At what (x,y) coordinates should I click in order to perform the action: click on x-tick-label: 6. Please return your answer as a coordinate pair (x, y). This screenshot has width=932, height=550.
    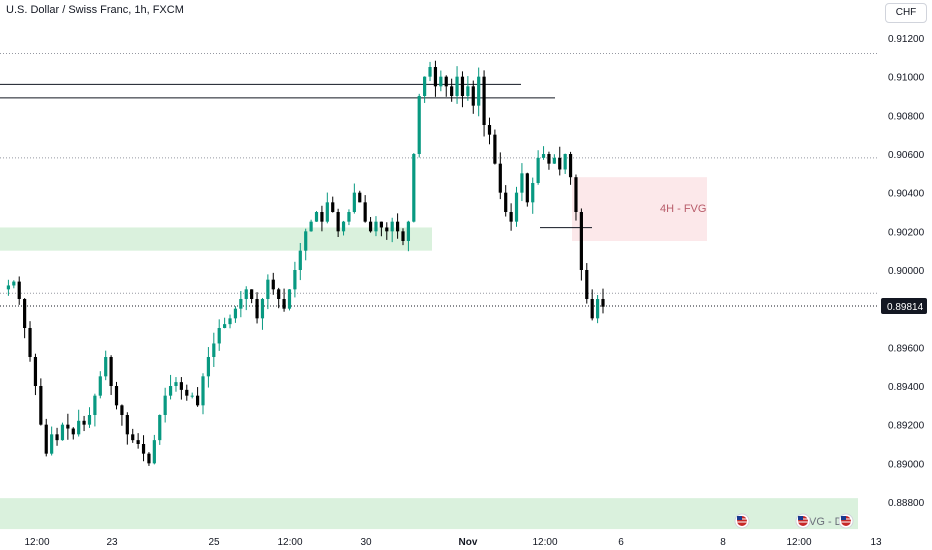
    Looking at the image, I should click on (621, 542).